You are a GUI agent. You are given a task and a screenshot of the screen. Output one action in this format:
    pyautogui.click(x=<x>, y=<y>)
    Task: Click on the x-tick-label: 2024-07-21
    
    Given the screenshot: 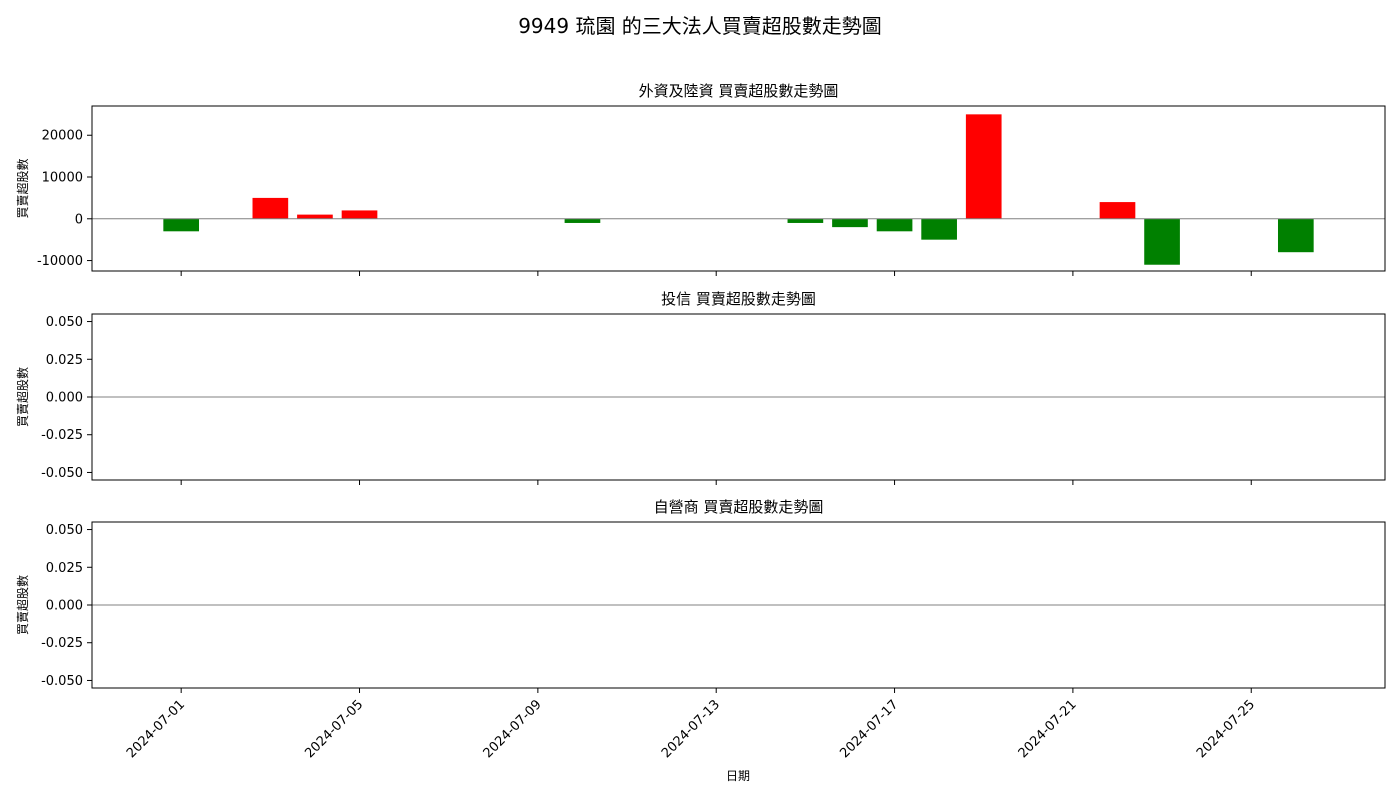 What is the action you would take?
    pyautogui.click(x=1048, y=729)
    